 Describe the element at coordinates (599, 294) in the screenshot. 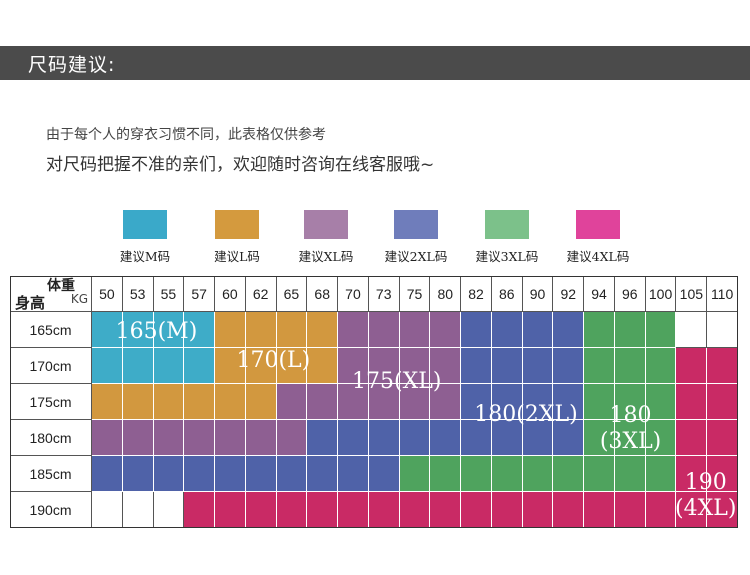

I see `weight-header-cell: 94` at that location.